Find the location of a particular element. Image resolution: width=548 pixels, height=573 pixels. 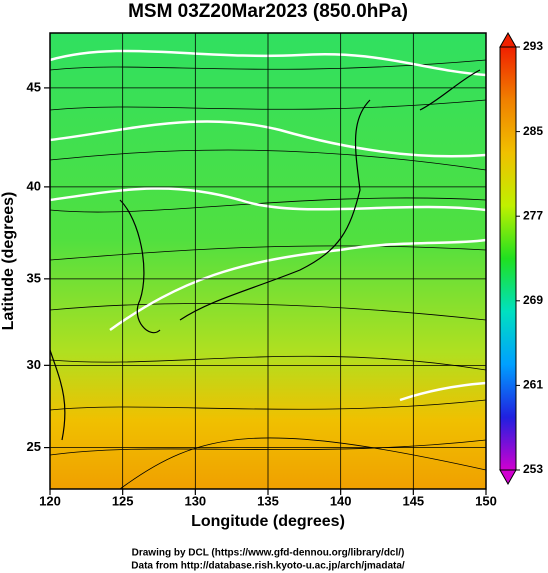

x-tick-label: 150 is located at coordinates (486, 500).